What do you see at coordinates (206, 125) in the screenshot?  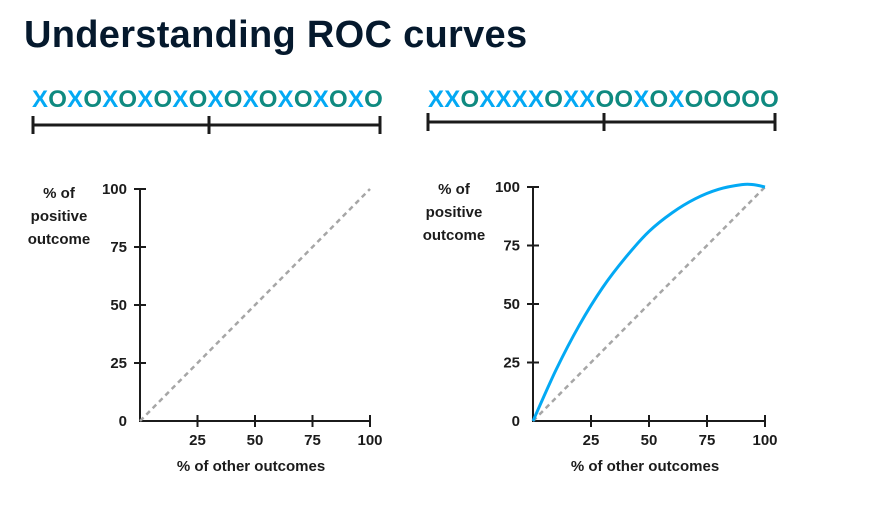 I see `scale-bar-left` at bounding box center [206, 125].